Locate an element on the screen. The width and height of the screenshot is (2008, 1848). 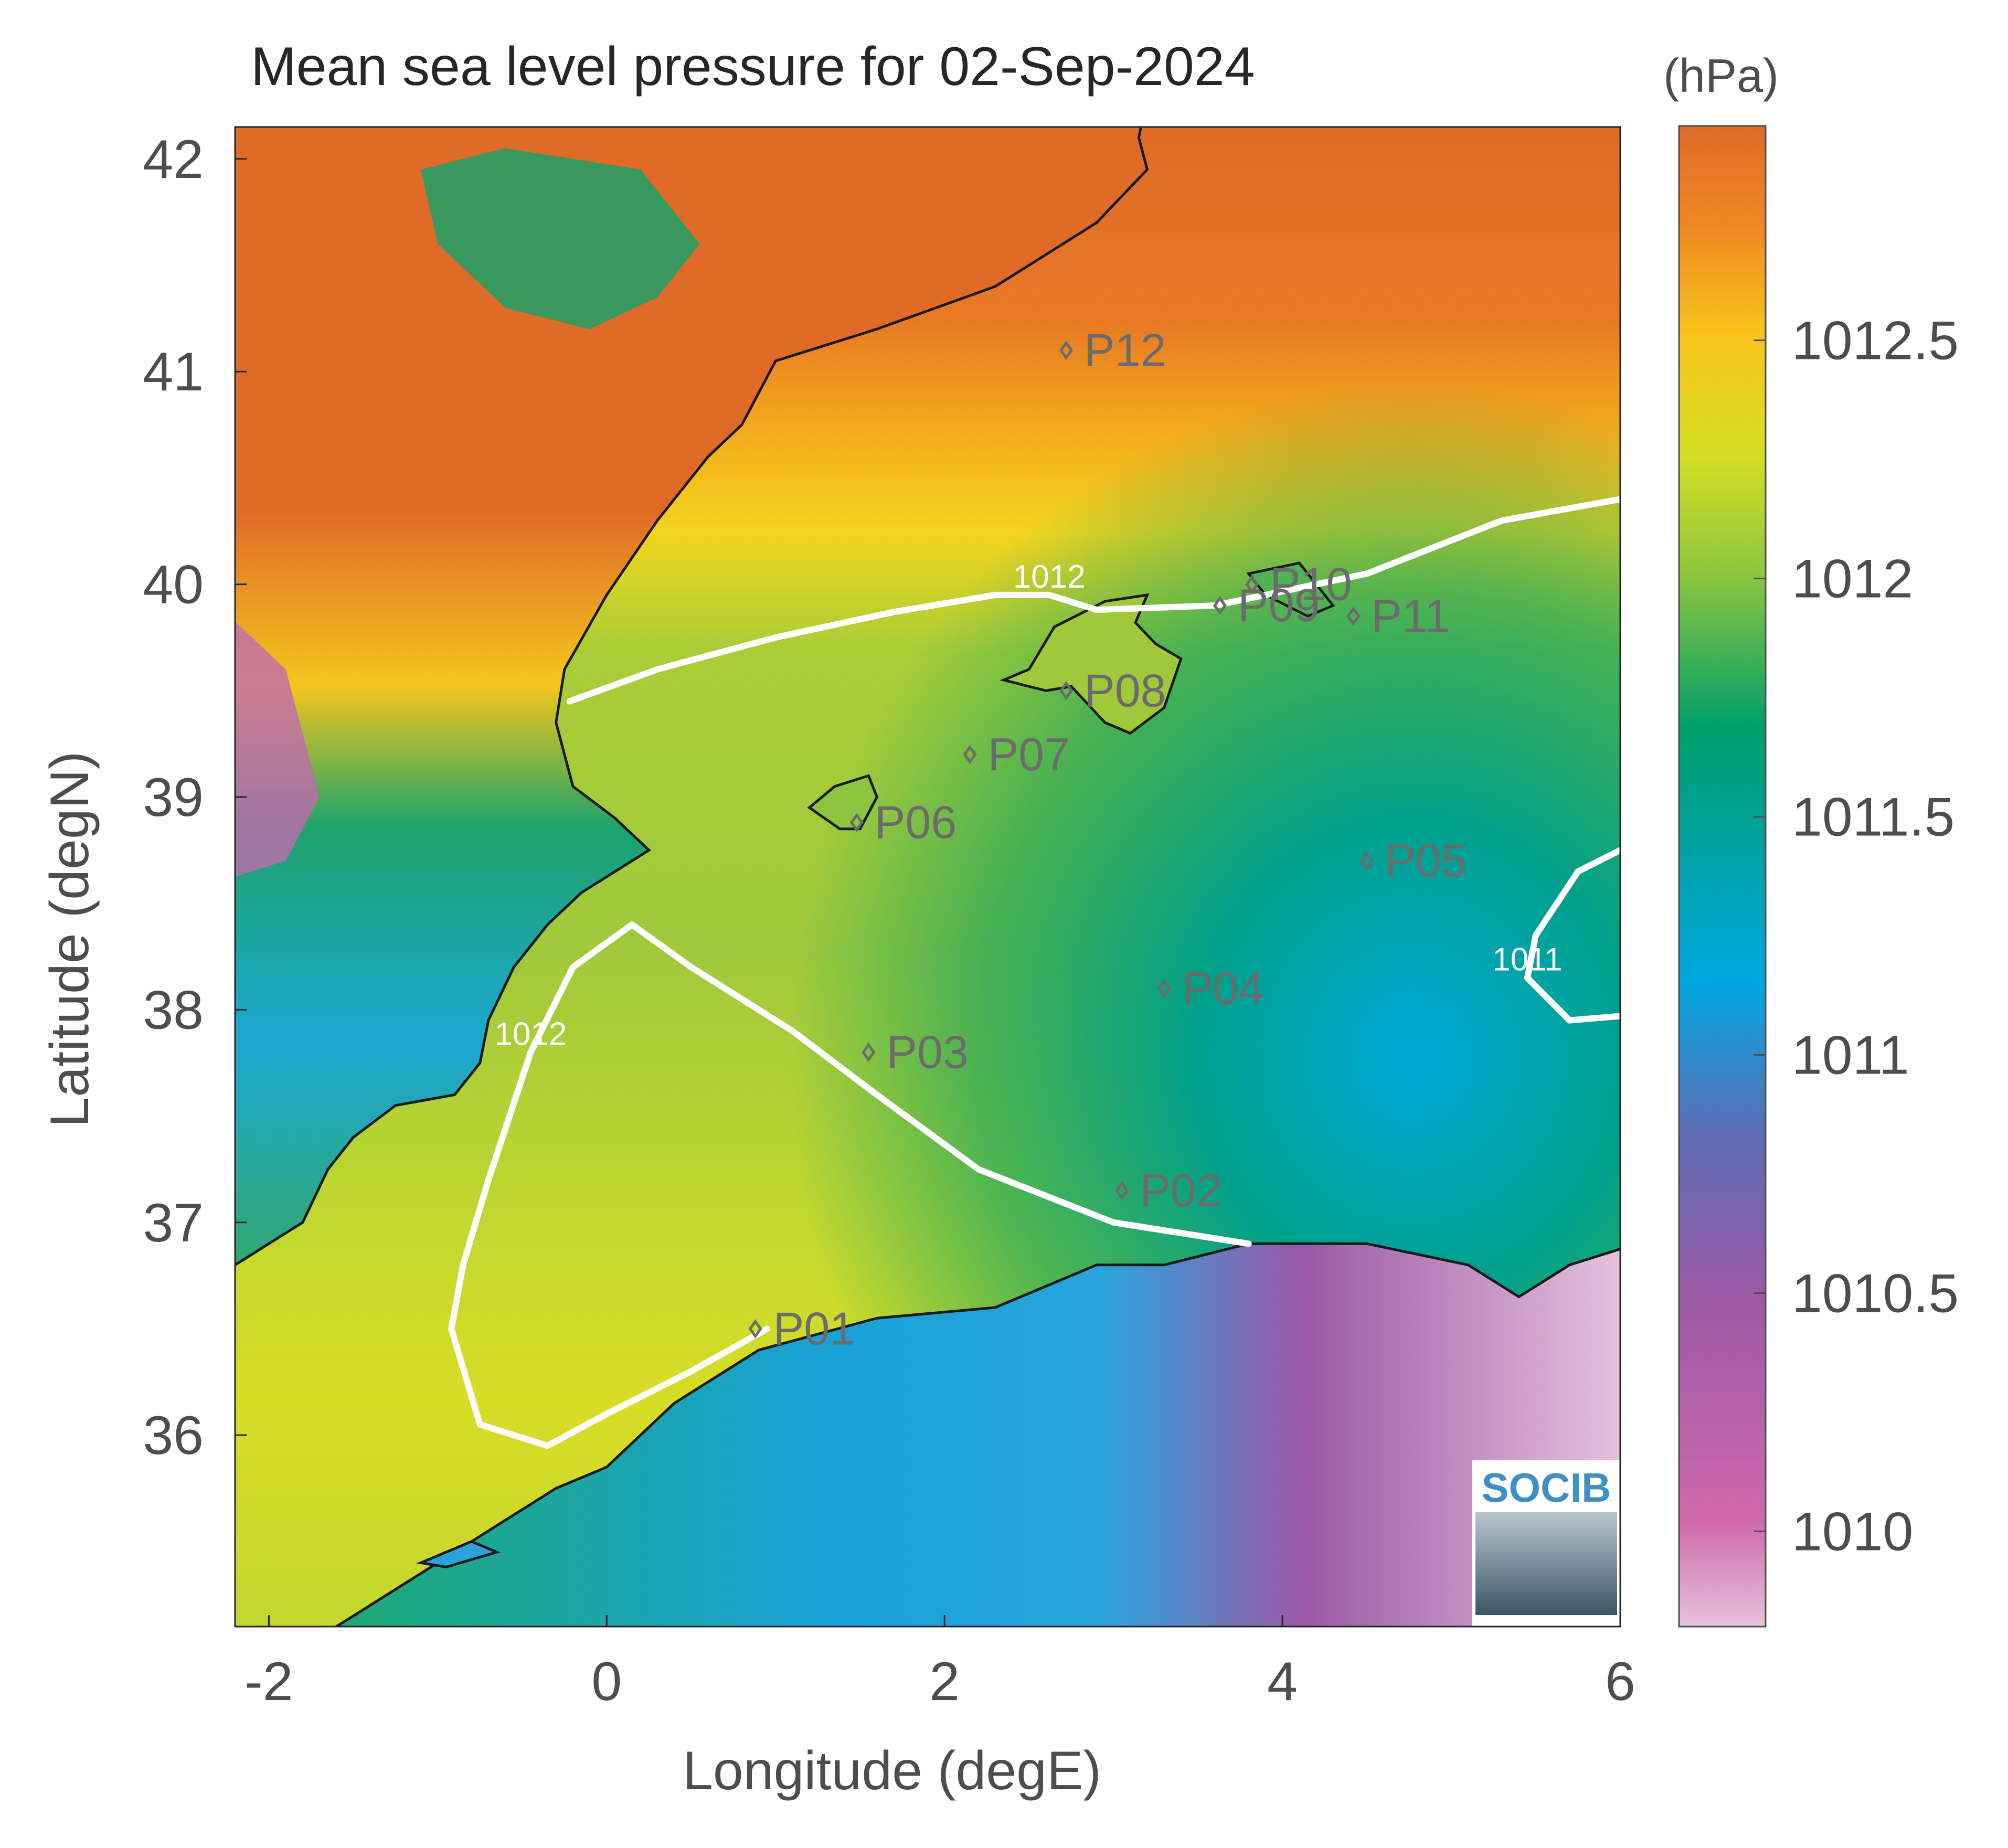
station-label: P07 is located at coordinates (1028, 754).